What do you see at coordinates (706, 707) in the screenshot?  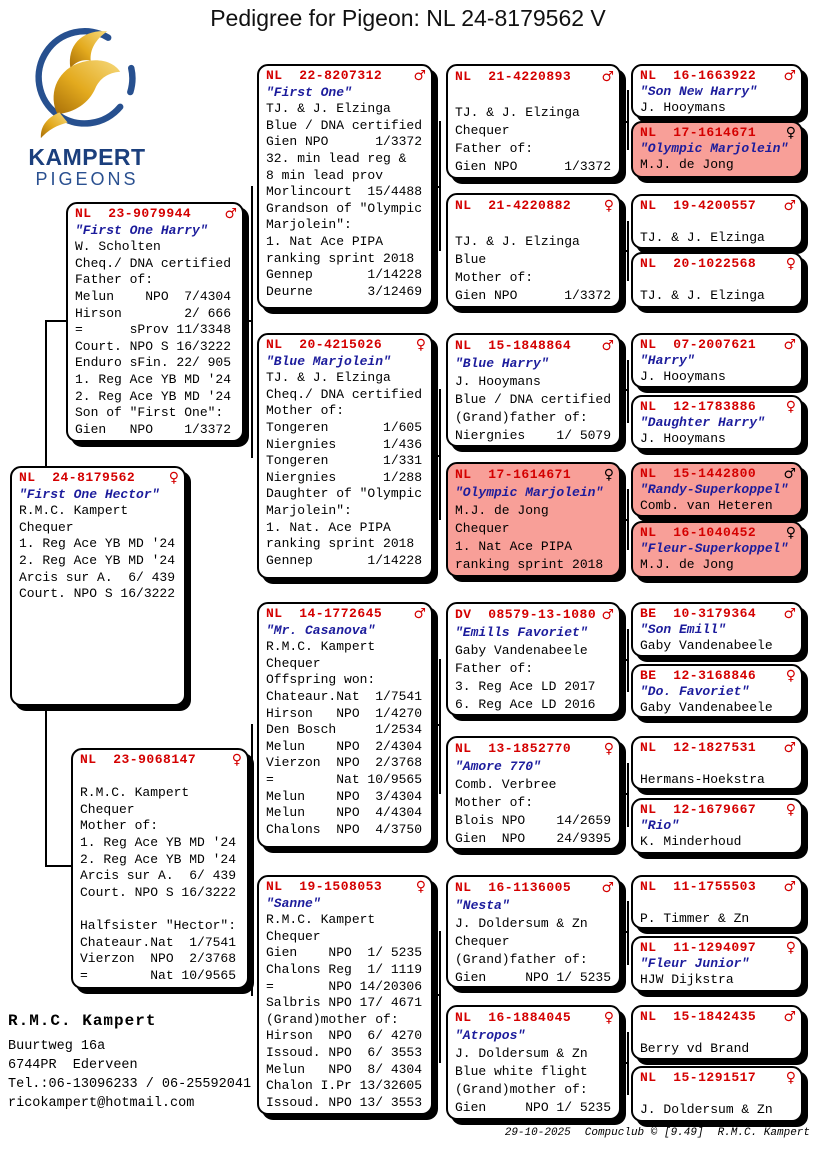 I see `pigeon-detail-line: Gaby Vandenabeele` at bounding box center [706, 707].